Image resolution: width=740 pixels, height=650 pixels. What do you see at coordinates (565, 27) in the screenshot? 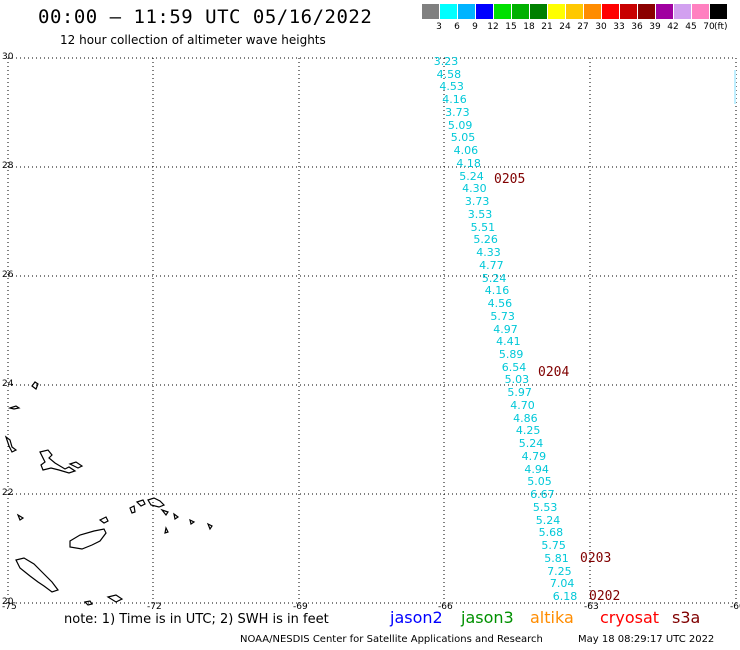
I see `color-scale-label: 24` at bounding box center [565, 27].